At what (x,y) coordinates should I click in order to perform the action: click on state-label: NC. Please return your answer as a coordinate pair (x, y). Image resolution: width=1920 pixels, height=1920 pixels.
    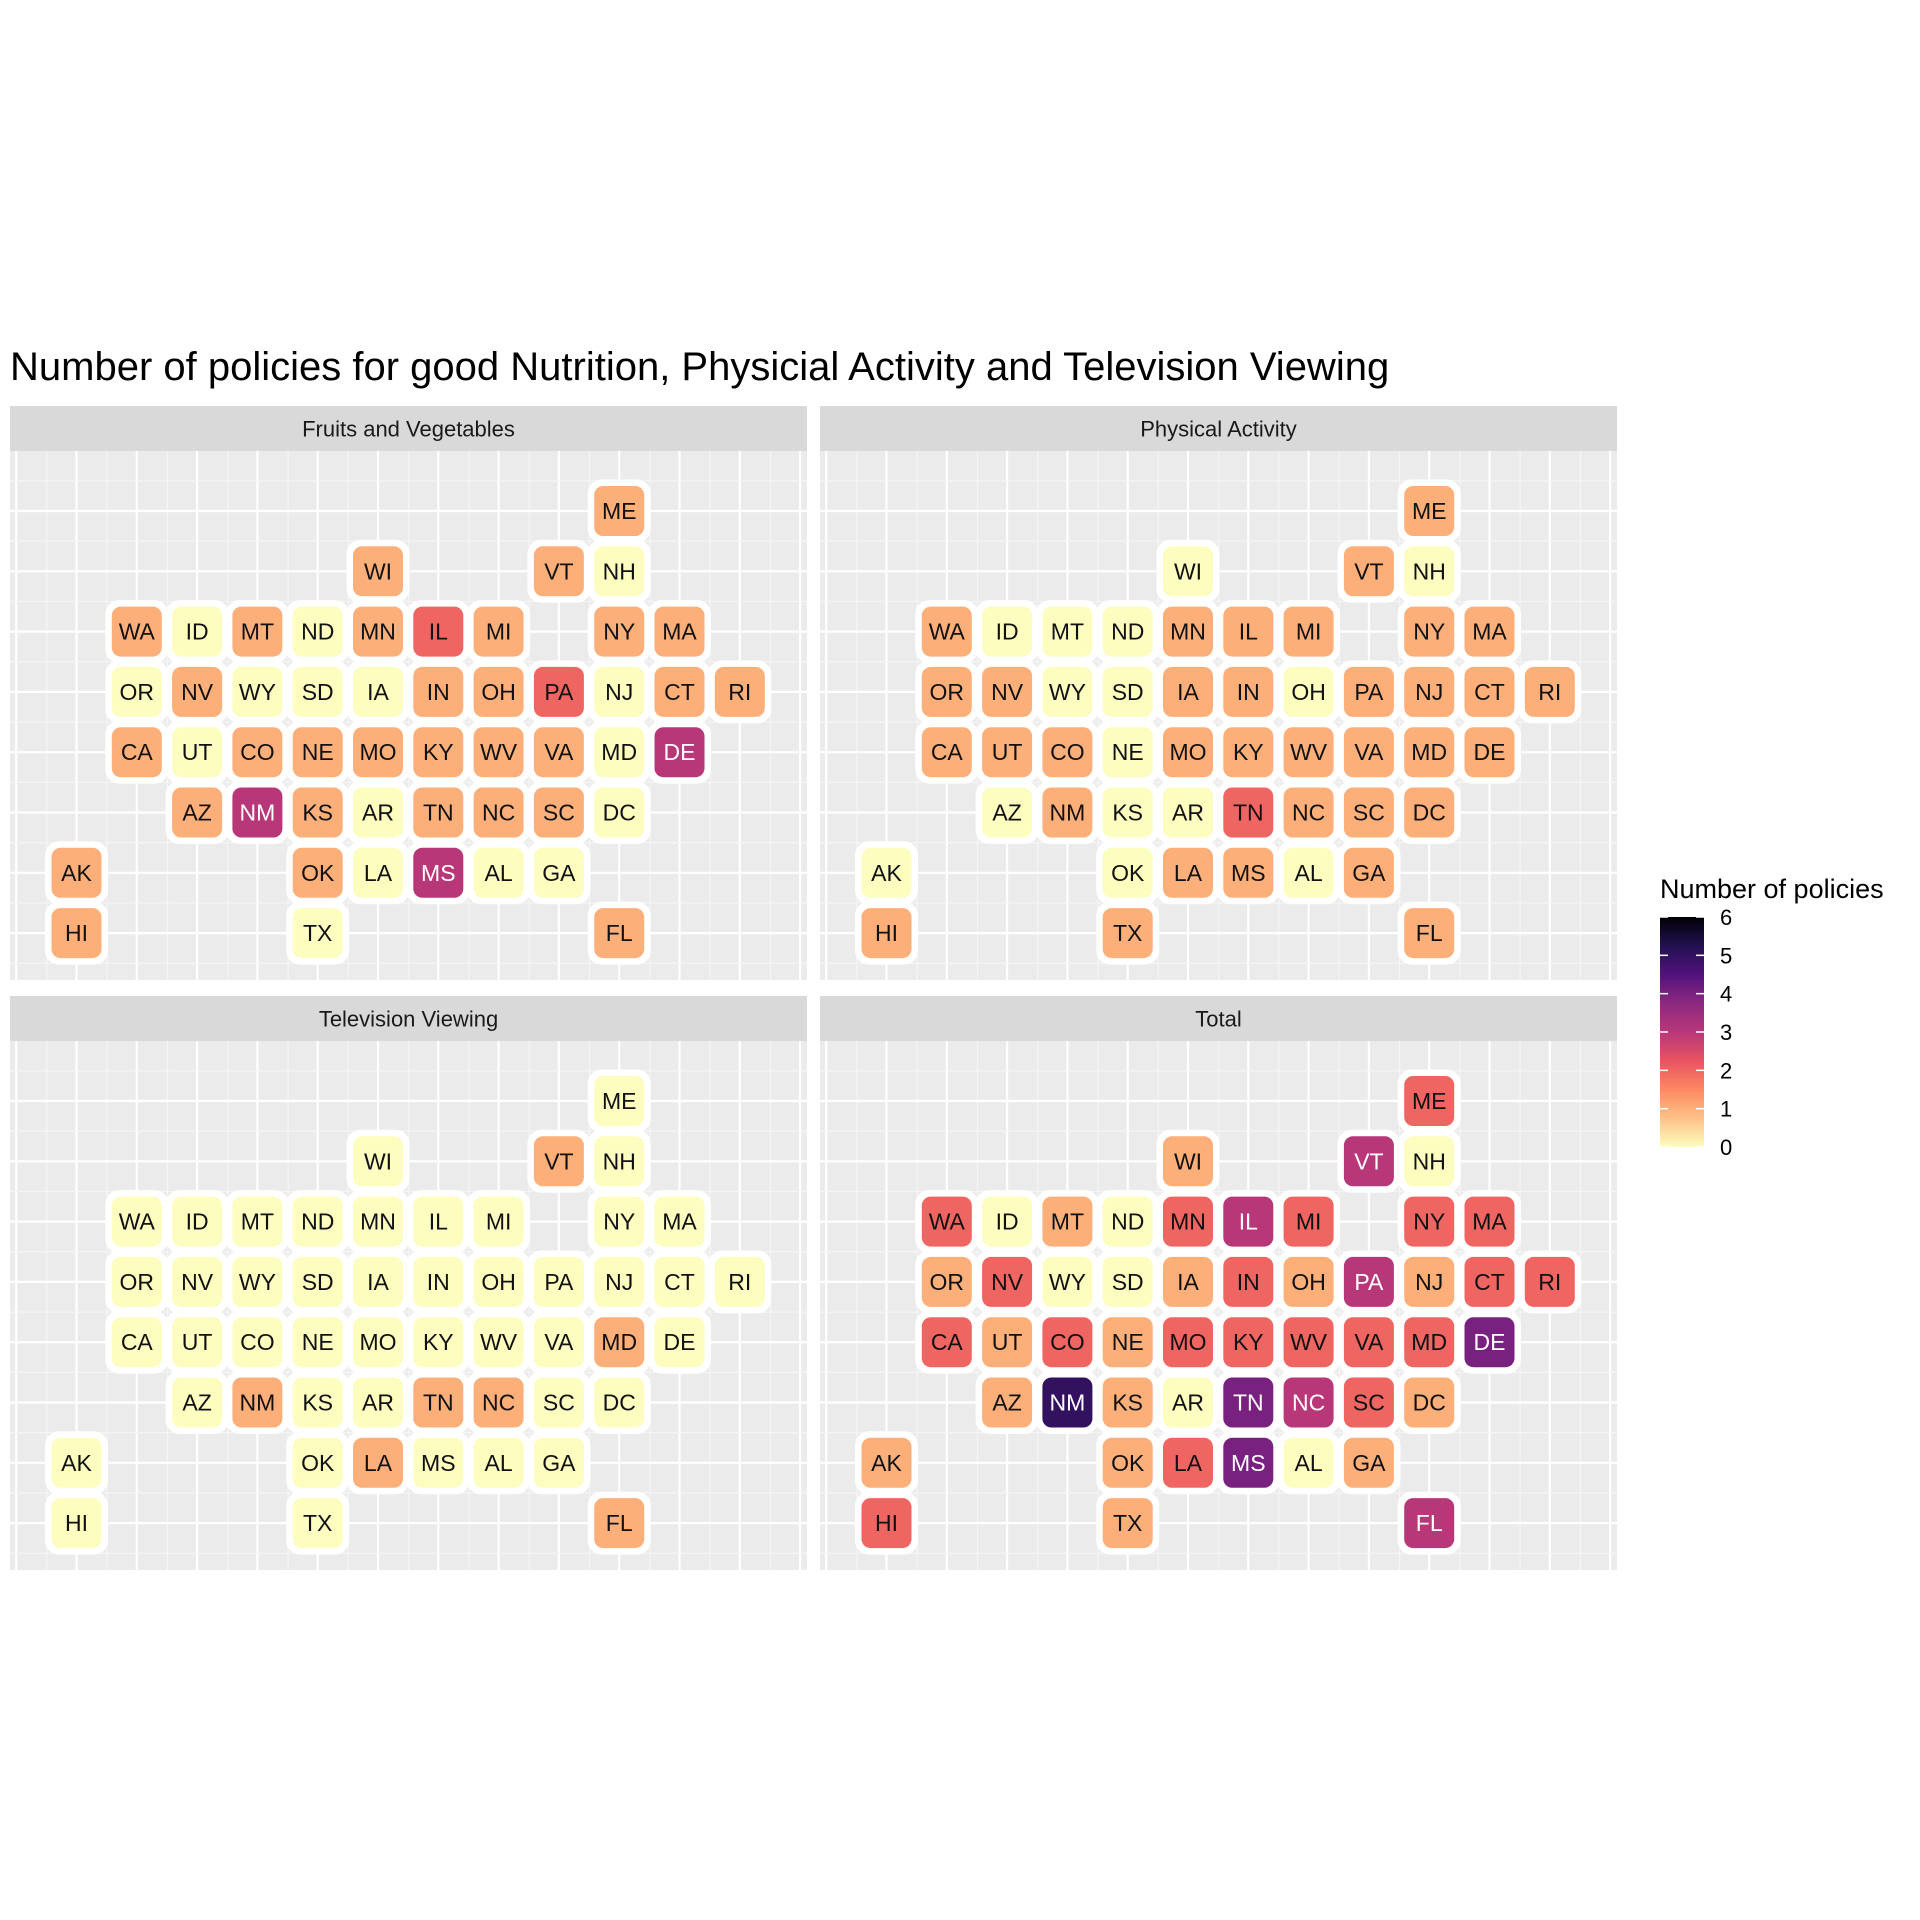
    Looking at the image, I should click on (1308, 813).